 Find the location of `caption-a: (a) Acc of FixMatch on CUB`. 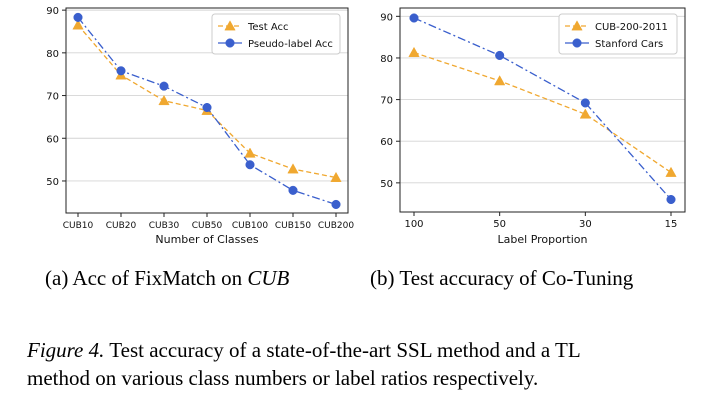

caption-a: (a) Acc of FixMatch on CUB is located at coordinates (167, 278).